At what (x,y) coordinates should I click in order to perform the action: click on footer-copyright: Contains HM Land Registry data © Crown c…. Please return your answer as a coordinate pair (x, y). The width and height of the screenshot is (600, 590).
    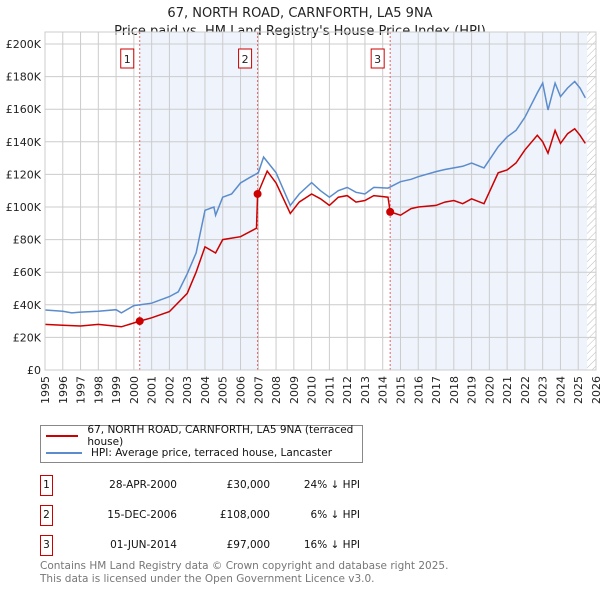
    Looking at the image, I should click on (244, 566).